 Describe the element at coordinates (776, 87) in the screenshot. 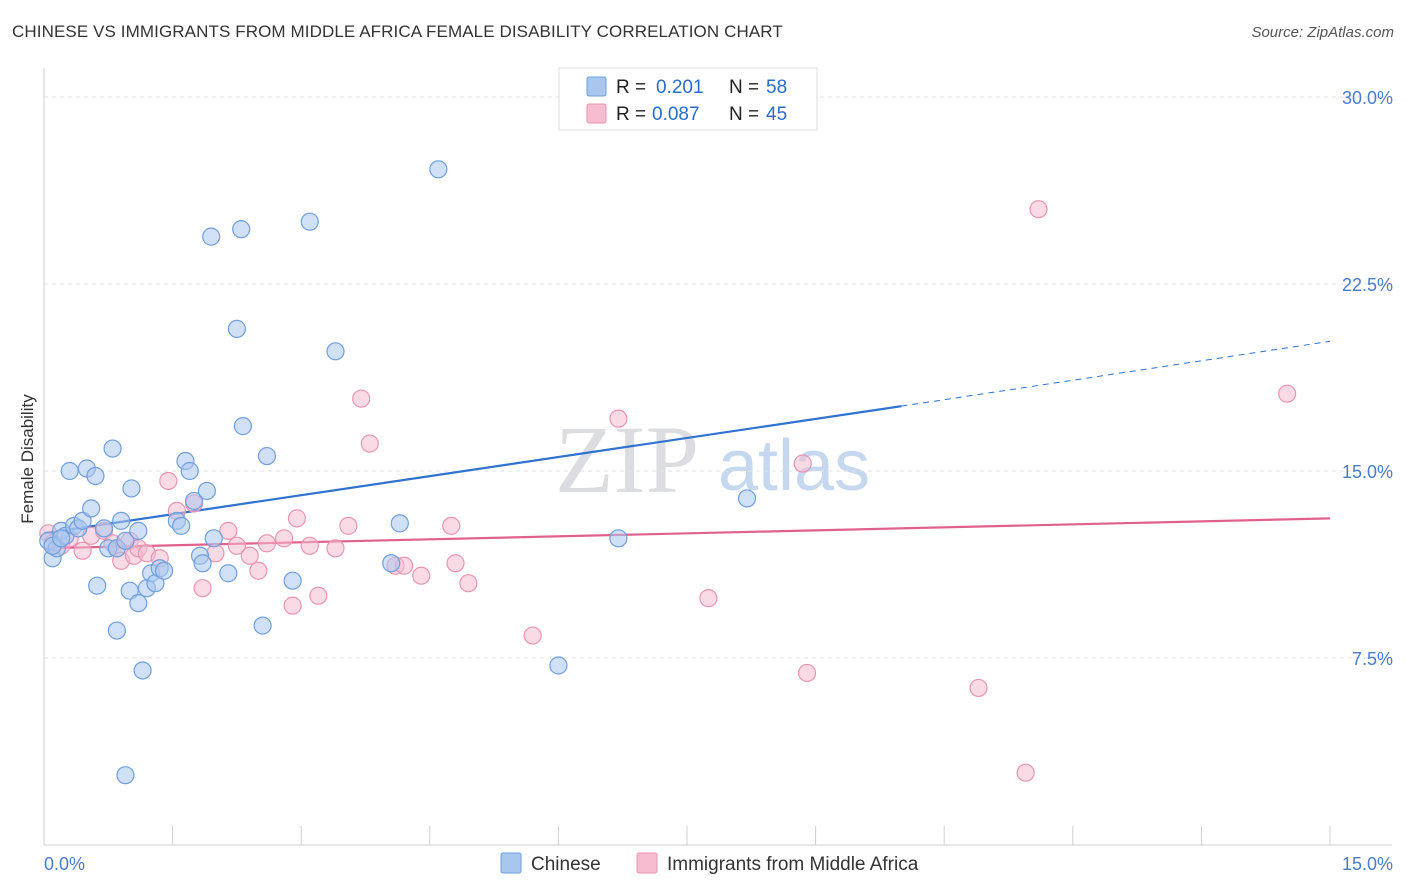

I see `stats-n-value-1: 58` at that location.